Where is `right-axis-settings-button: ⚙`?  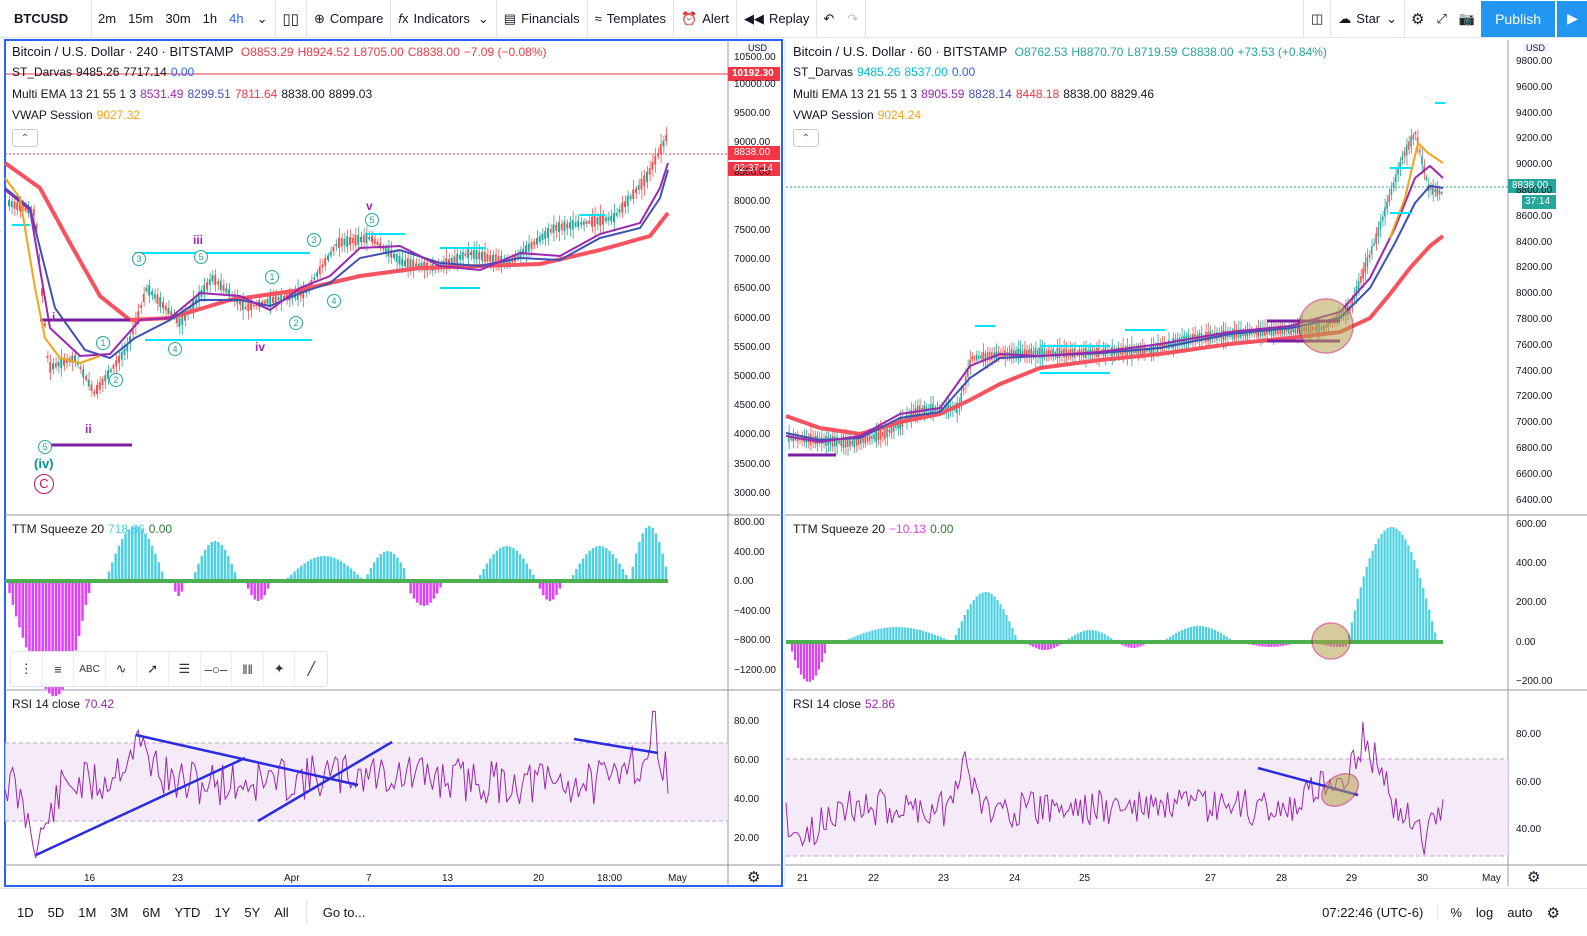 right-axis-settings-button: ⚙ is located at coordinates (1533, 877).